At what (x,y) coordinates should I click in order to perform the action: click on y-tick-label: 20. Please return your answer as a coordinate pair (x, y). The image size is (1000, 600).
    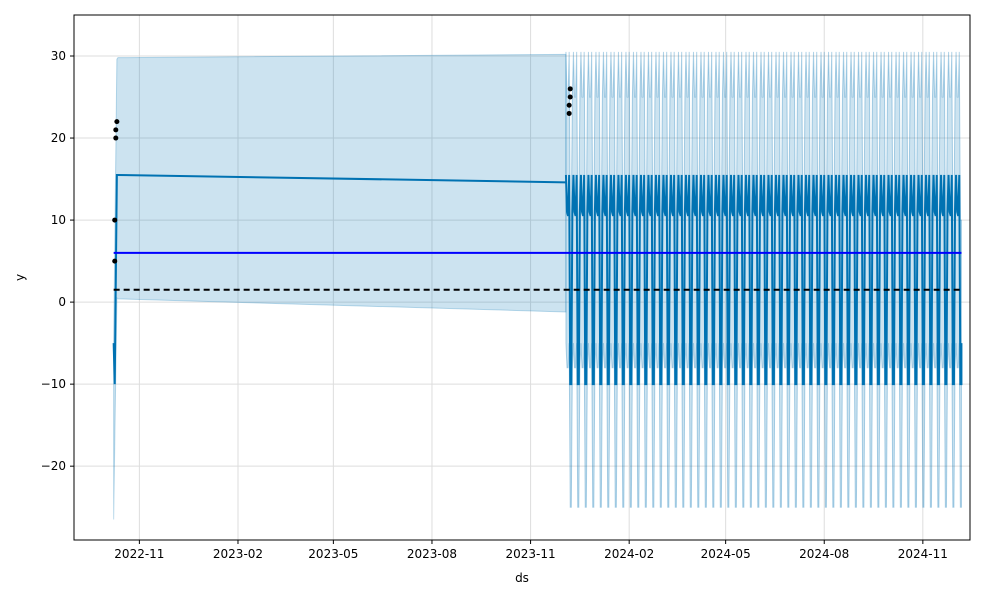
    Looking at the image, I should click on (58, 138).